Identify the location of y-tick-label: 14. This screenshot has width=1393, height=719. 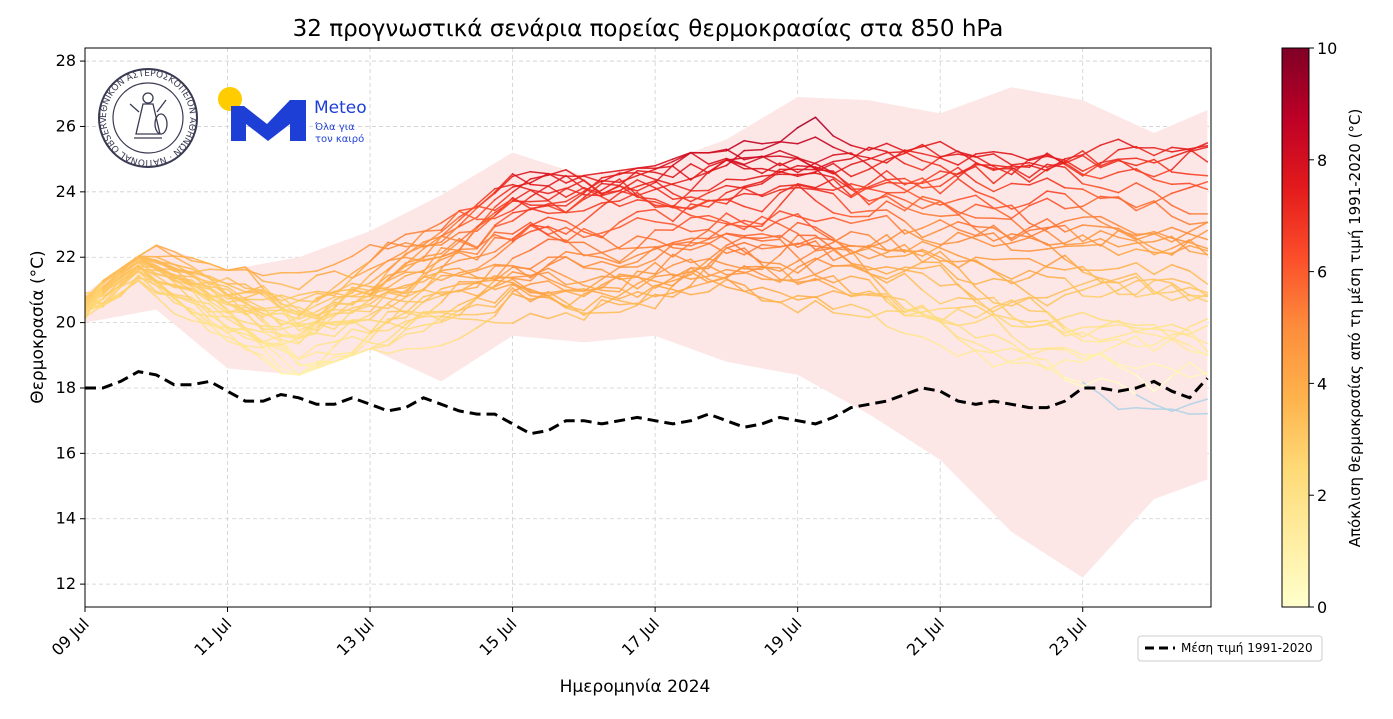
(66, 518).